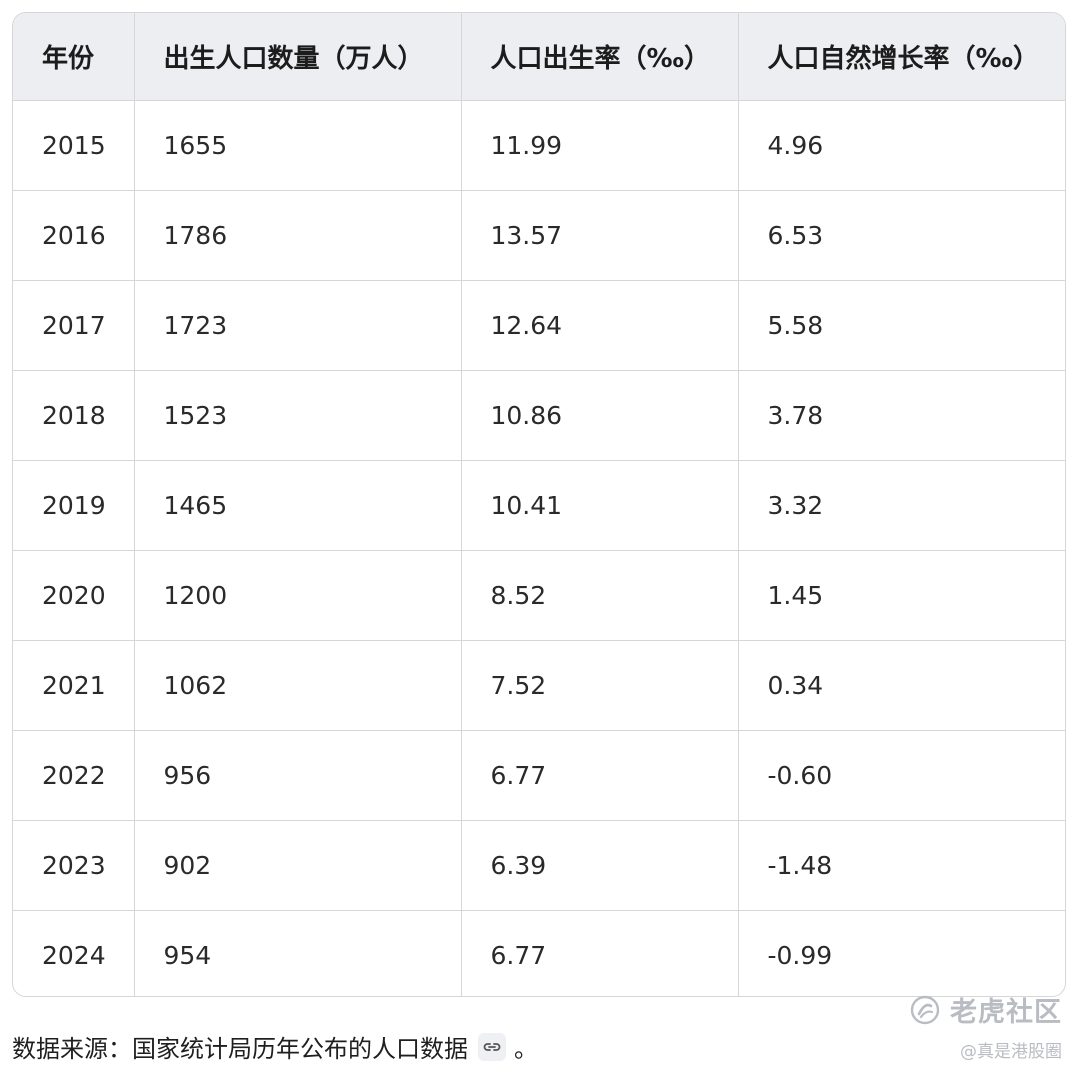  I want to click on cell-births: 1786, so click(298, 235).